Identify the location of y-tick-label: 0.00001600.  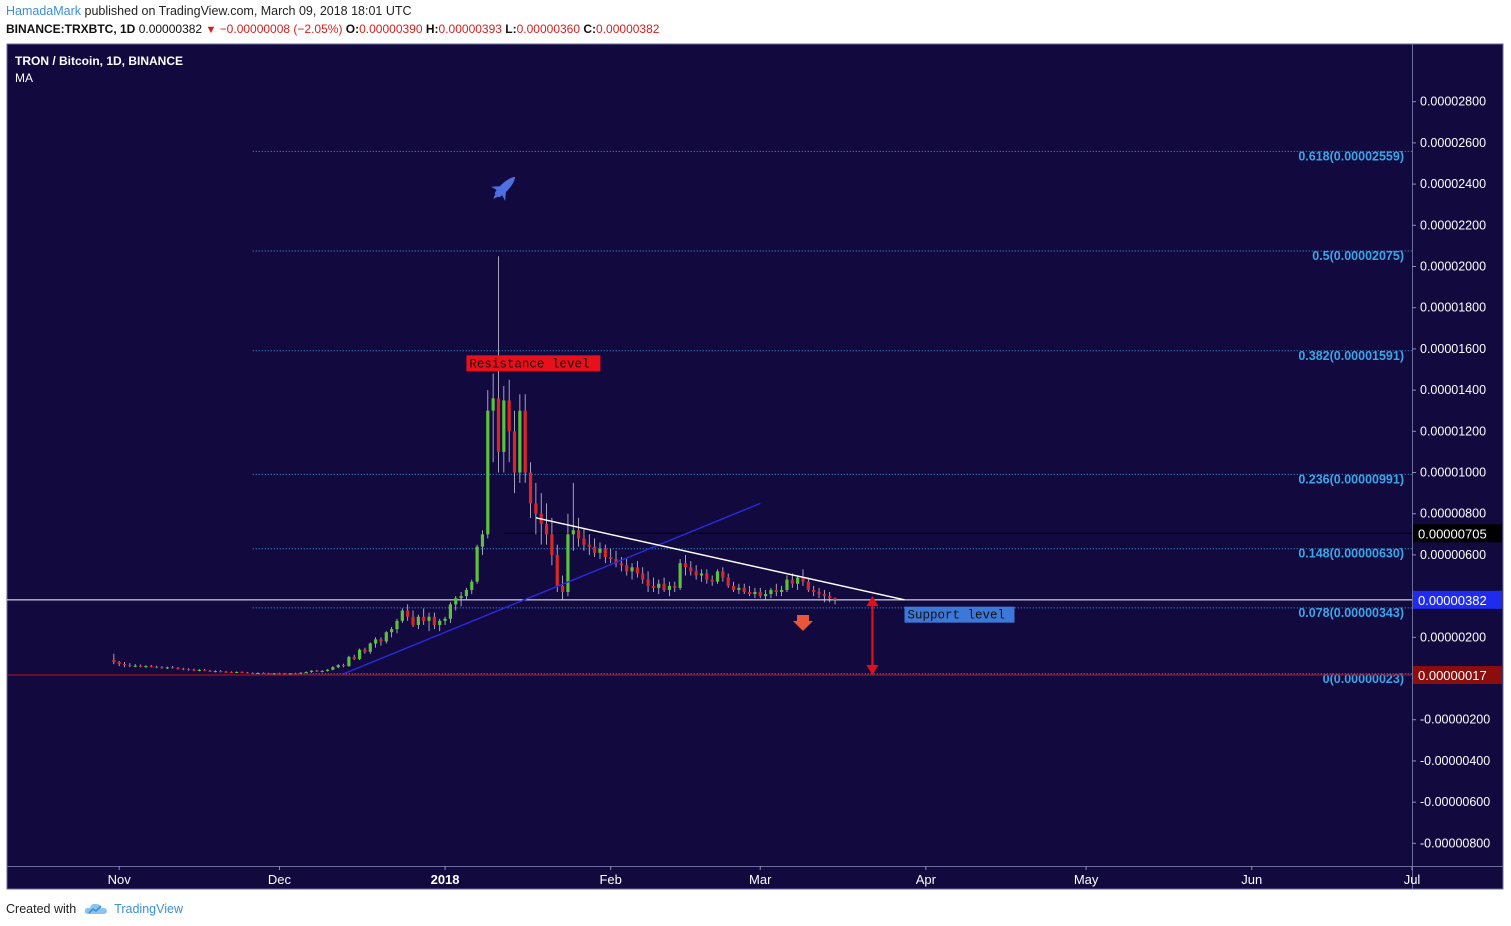
(1453, 349).